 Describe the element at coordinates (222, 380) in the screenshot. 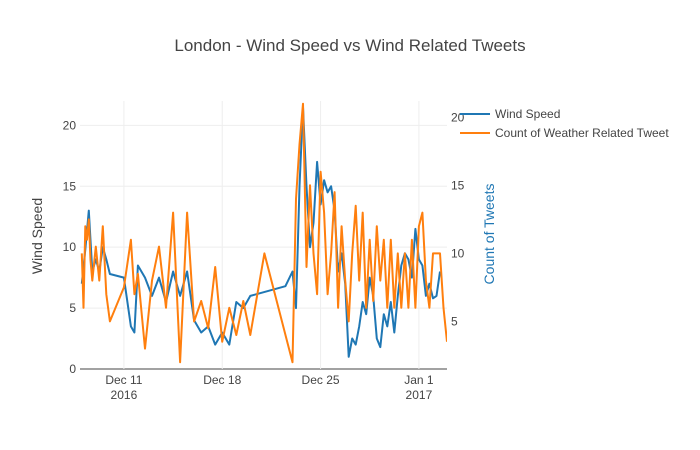

I see `x-tick-label: Dec 18` at that location.